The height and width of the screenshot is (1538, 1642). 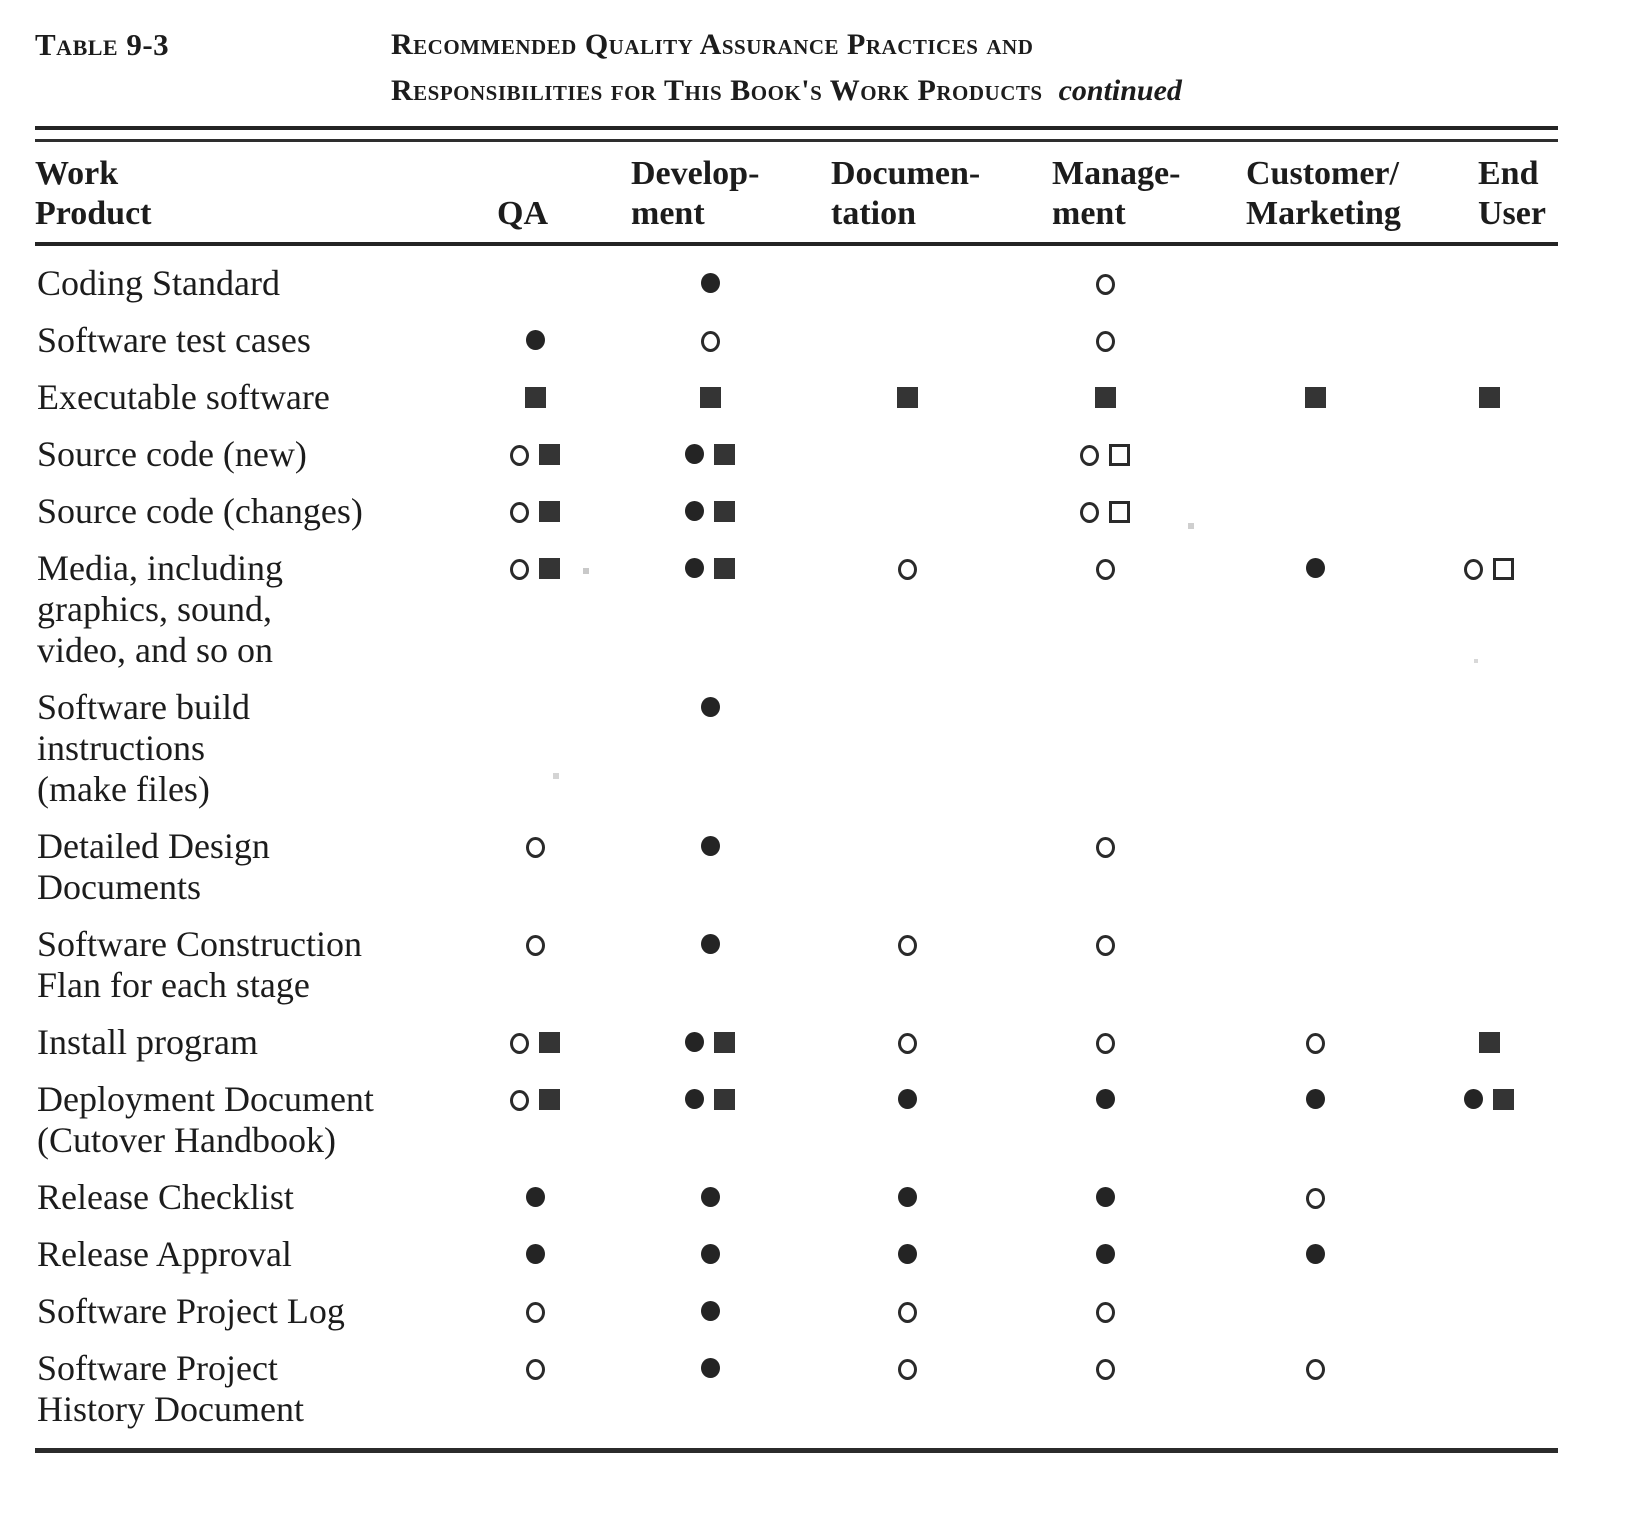 I want to click on table-row: Software Project History Document, so click(x=796, y=1397).